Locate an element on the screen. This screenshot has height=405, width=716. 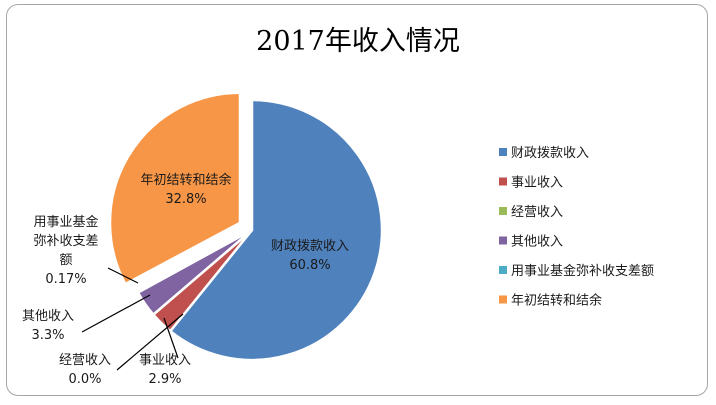
slice-4-leader-line is located at coordinates (123, 275).